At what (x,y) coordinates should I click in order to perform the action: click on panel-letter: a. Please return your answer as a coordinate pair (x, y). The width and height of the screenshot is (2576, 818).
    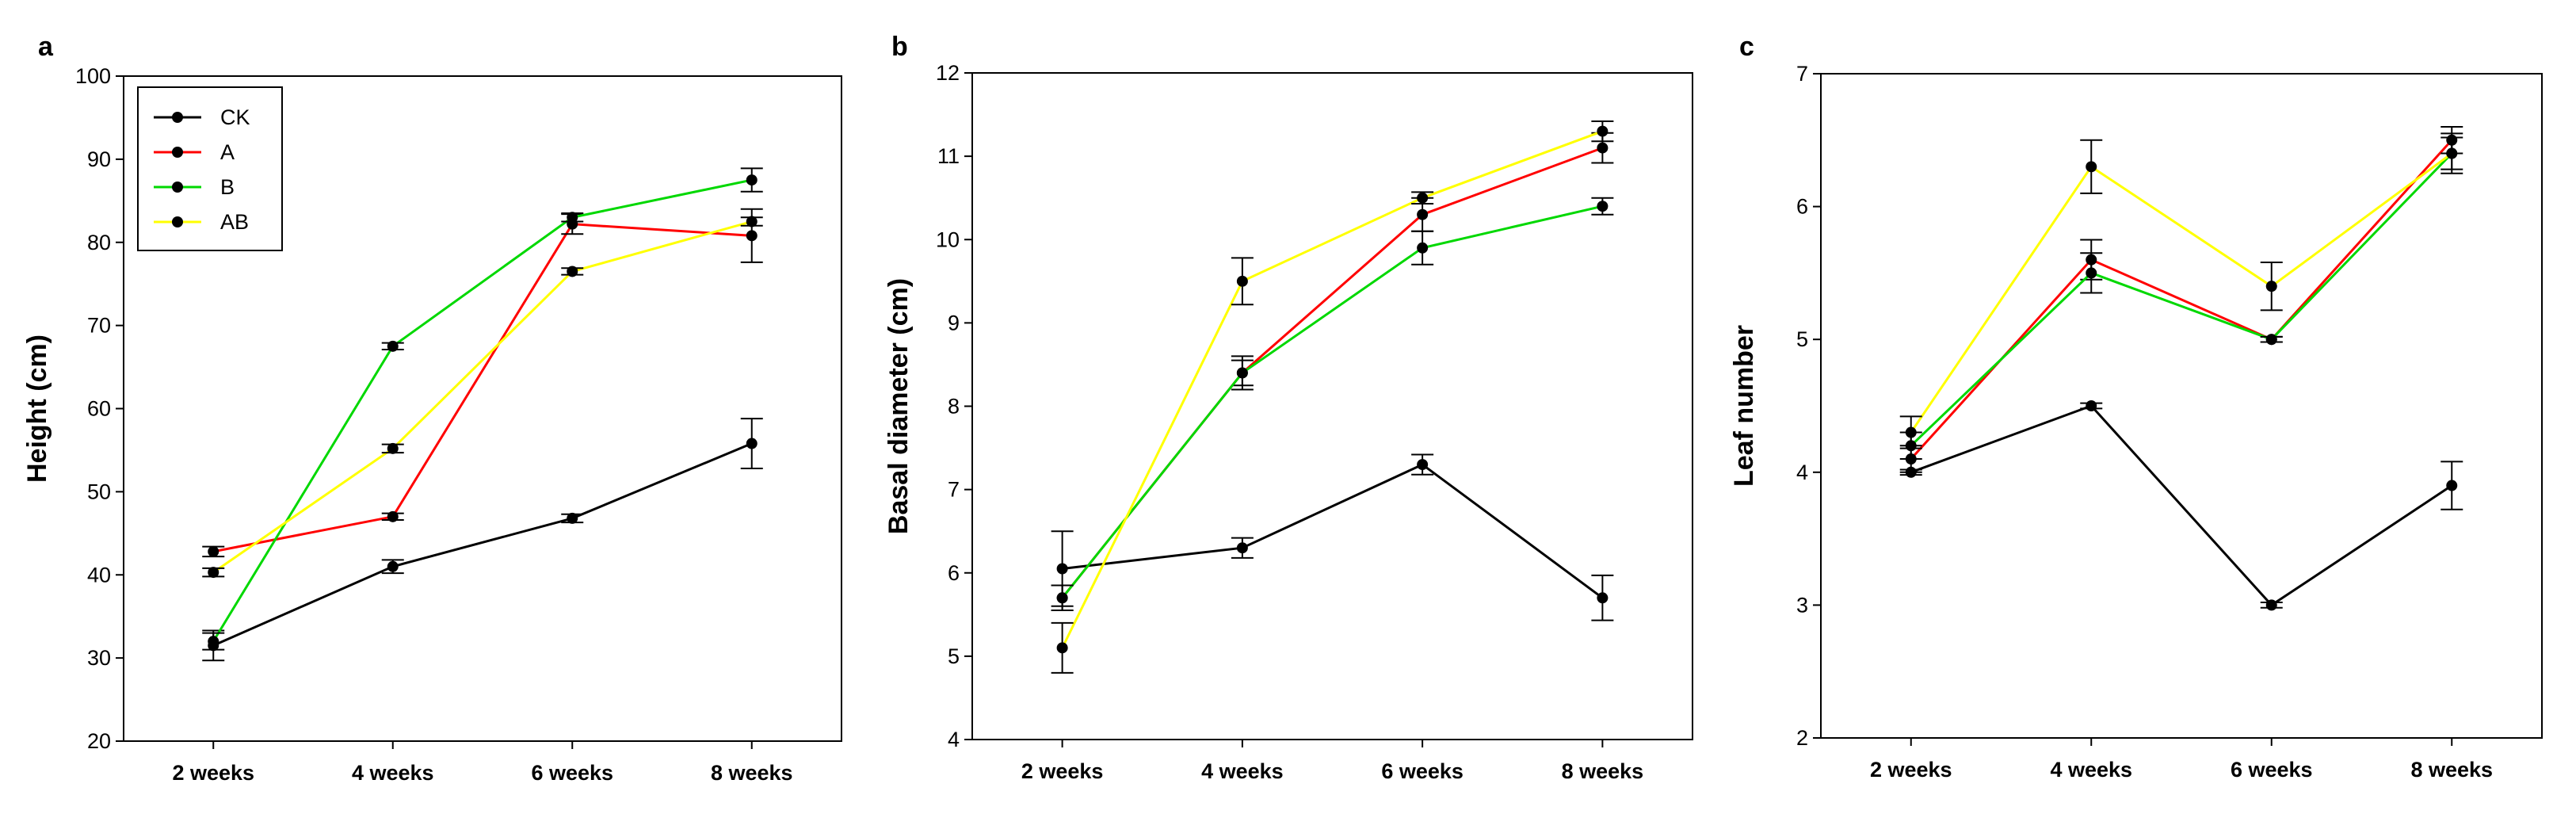
    Looking at the image, I should click on (46, 47).